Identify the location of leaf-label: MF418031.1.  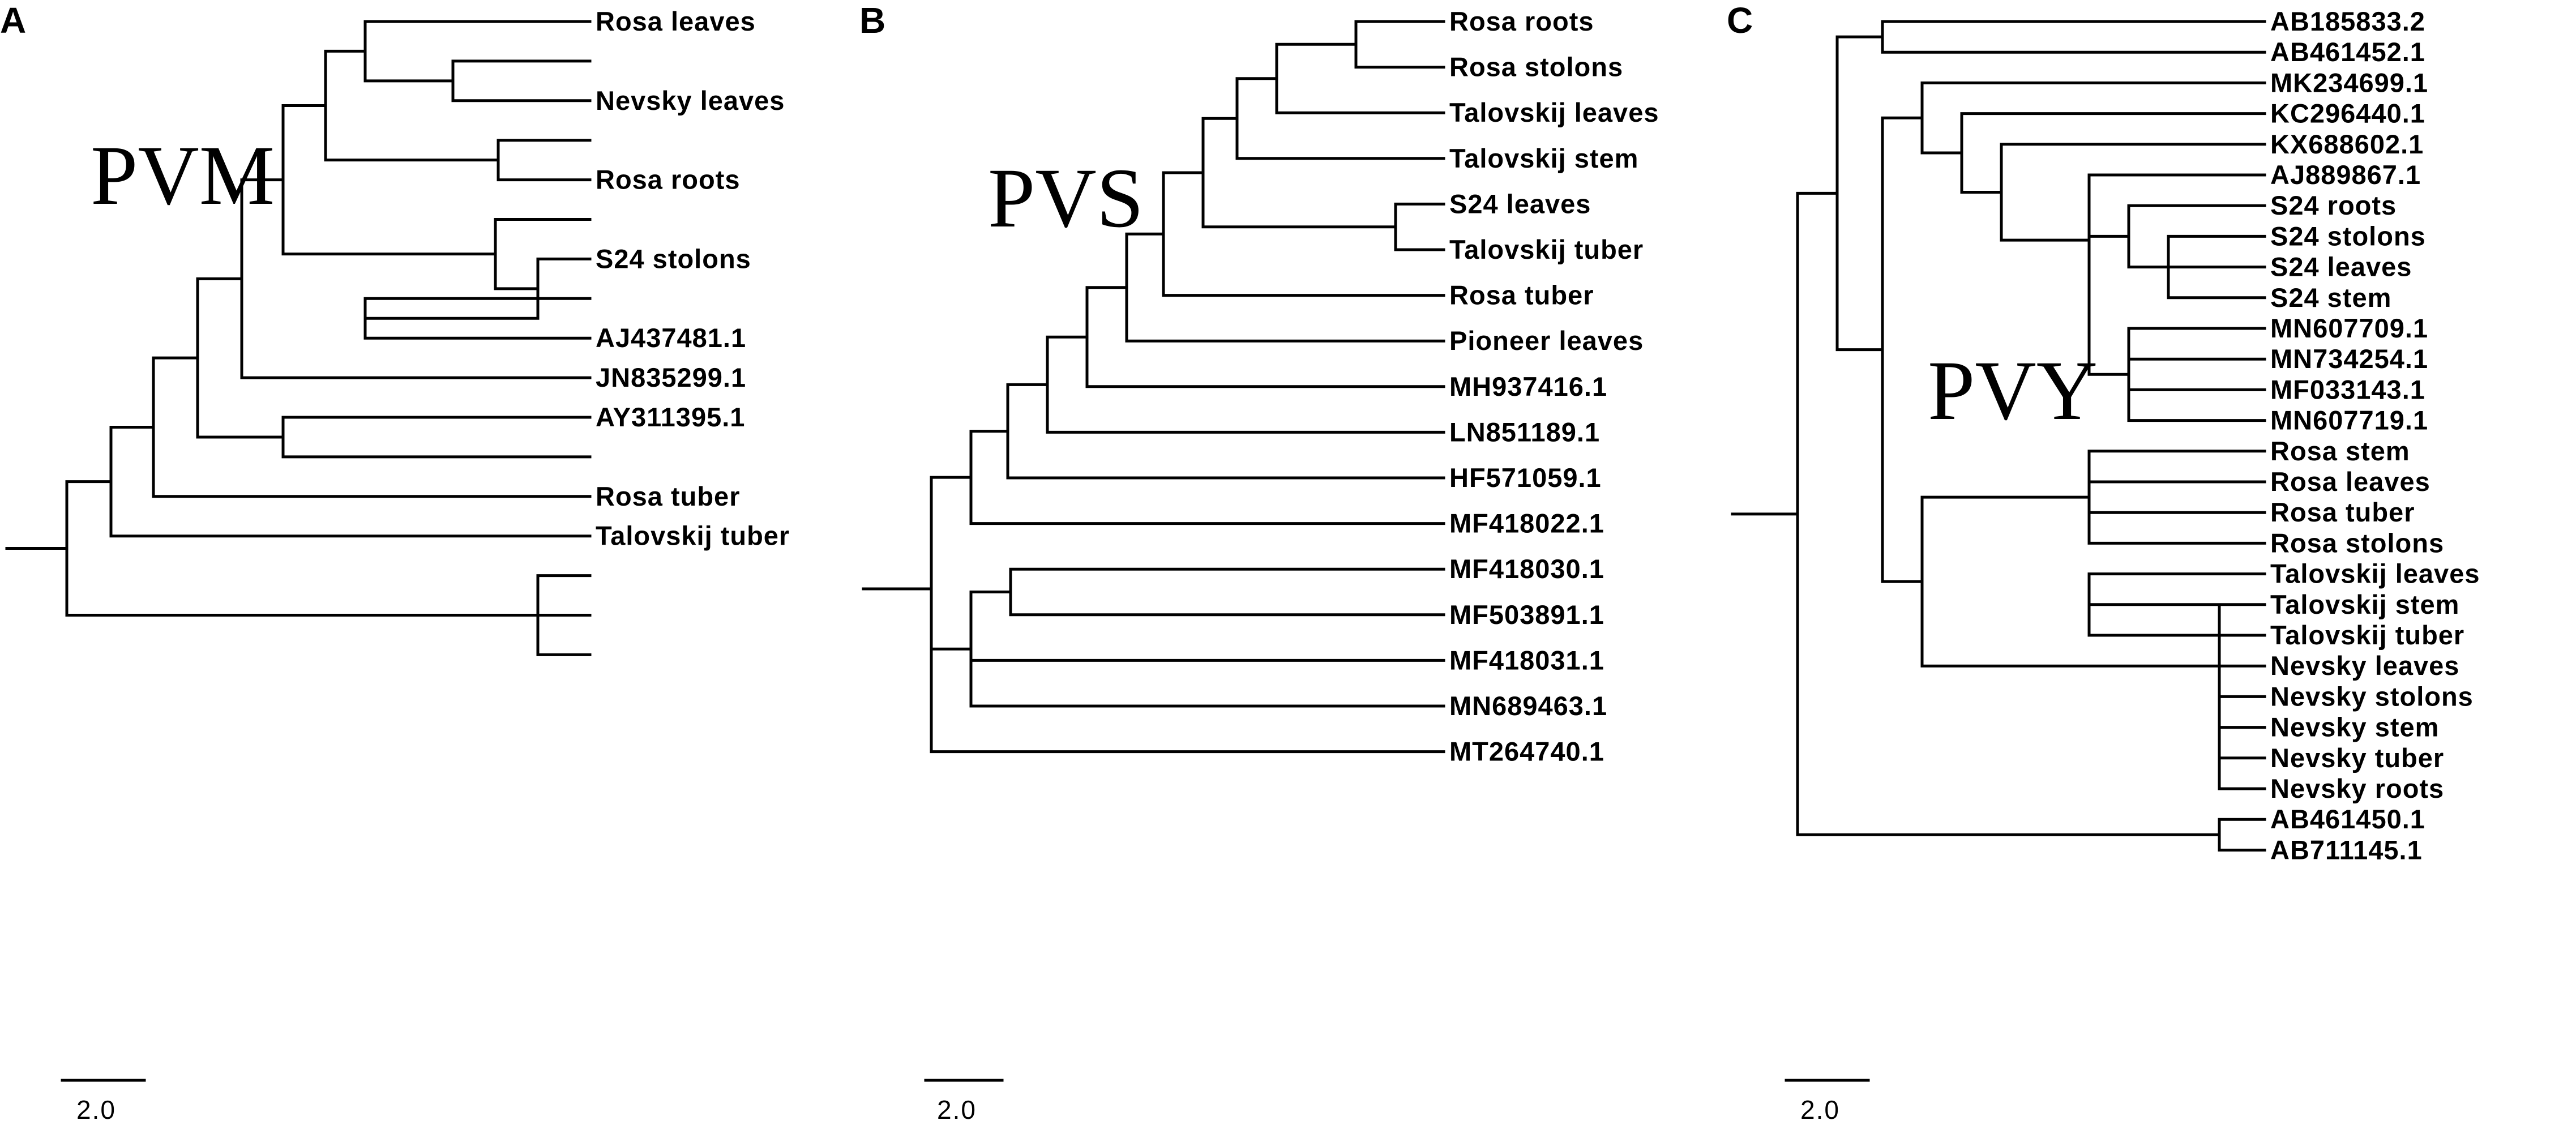
(1526, 660).